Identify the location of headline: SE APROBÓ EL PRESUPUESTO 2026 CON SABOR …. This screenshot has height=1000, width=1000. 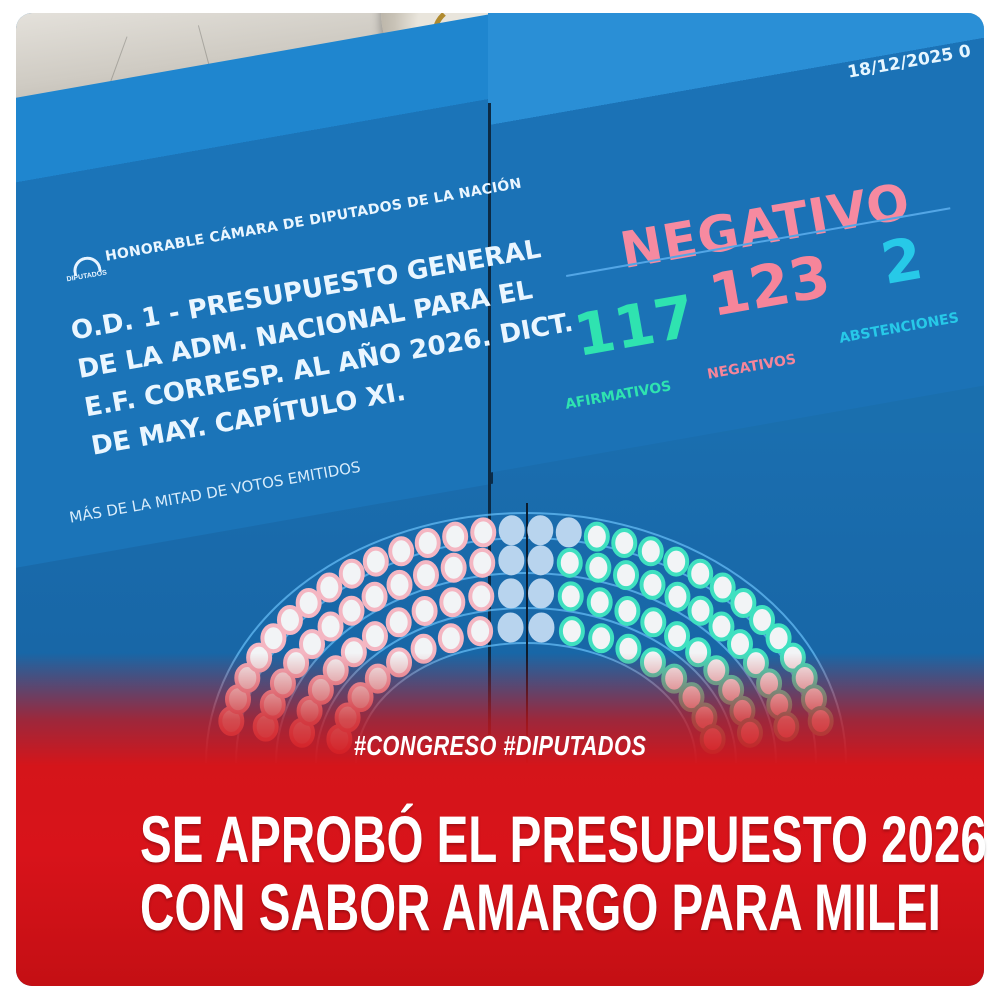
(563, 873).